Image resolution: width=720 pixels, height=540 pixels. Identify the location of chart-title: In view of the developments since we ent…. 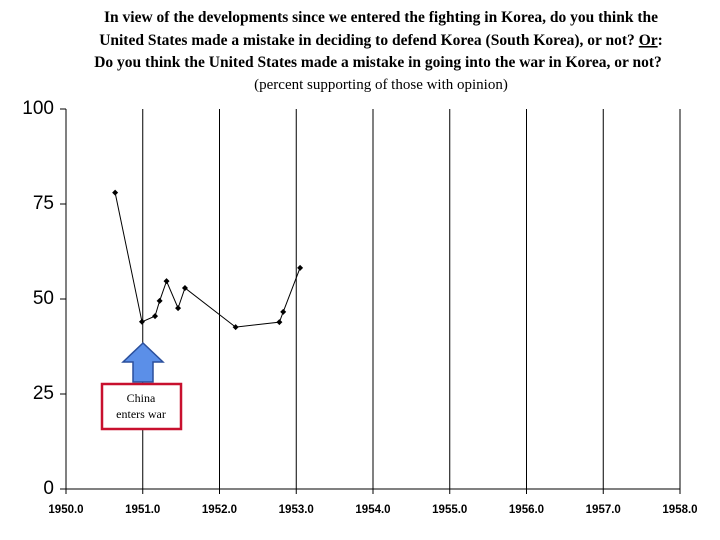
(381, 17).